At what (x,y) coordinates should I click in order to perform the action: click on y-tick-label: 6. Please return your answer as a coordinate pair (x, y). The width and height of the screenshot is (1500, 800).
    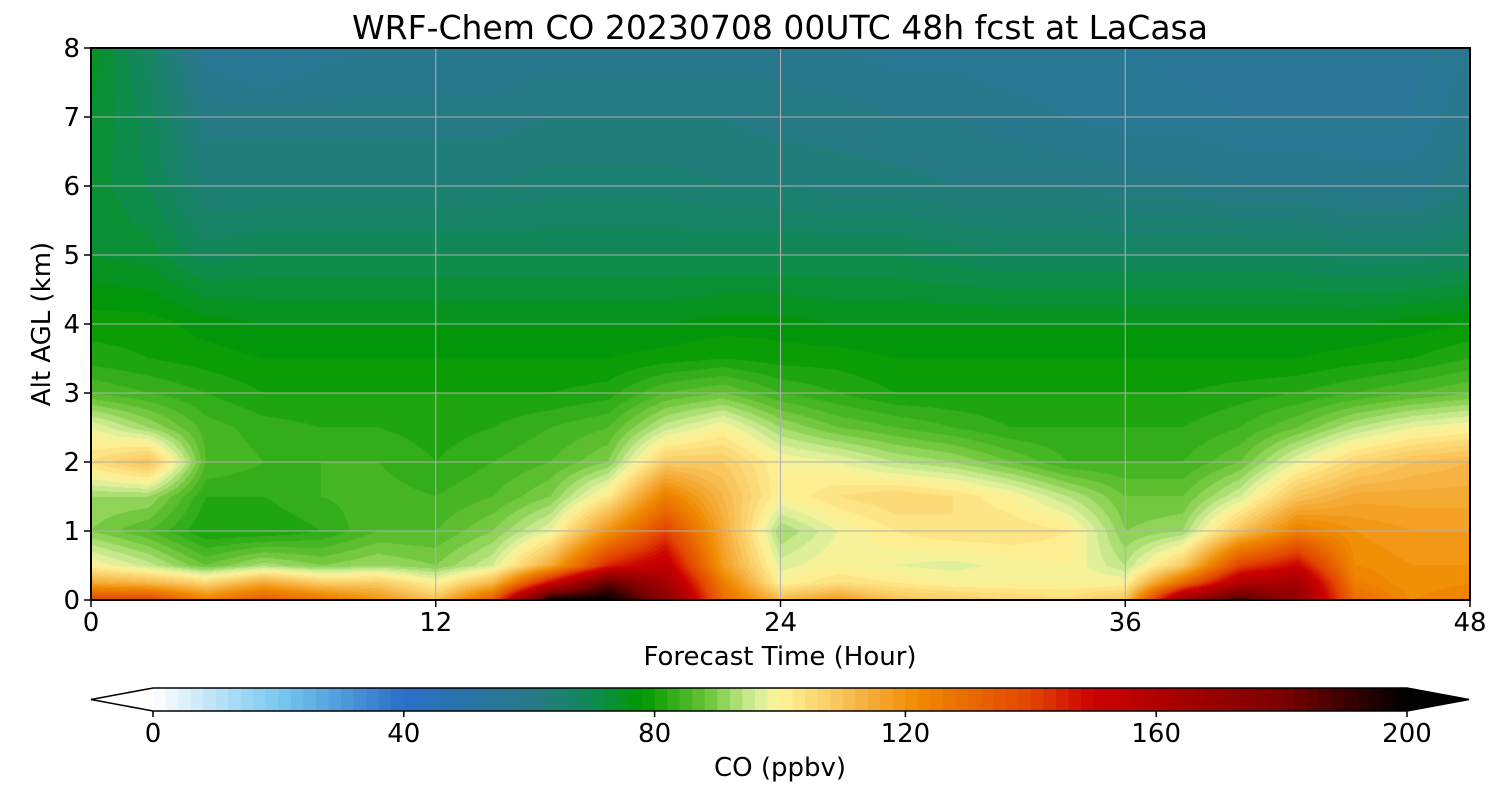
    Looking at the image, I should click on (71, 187).